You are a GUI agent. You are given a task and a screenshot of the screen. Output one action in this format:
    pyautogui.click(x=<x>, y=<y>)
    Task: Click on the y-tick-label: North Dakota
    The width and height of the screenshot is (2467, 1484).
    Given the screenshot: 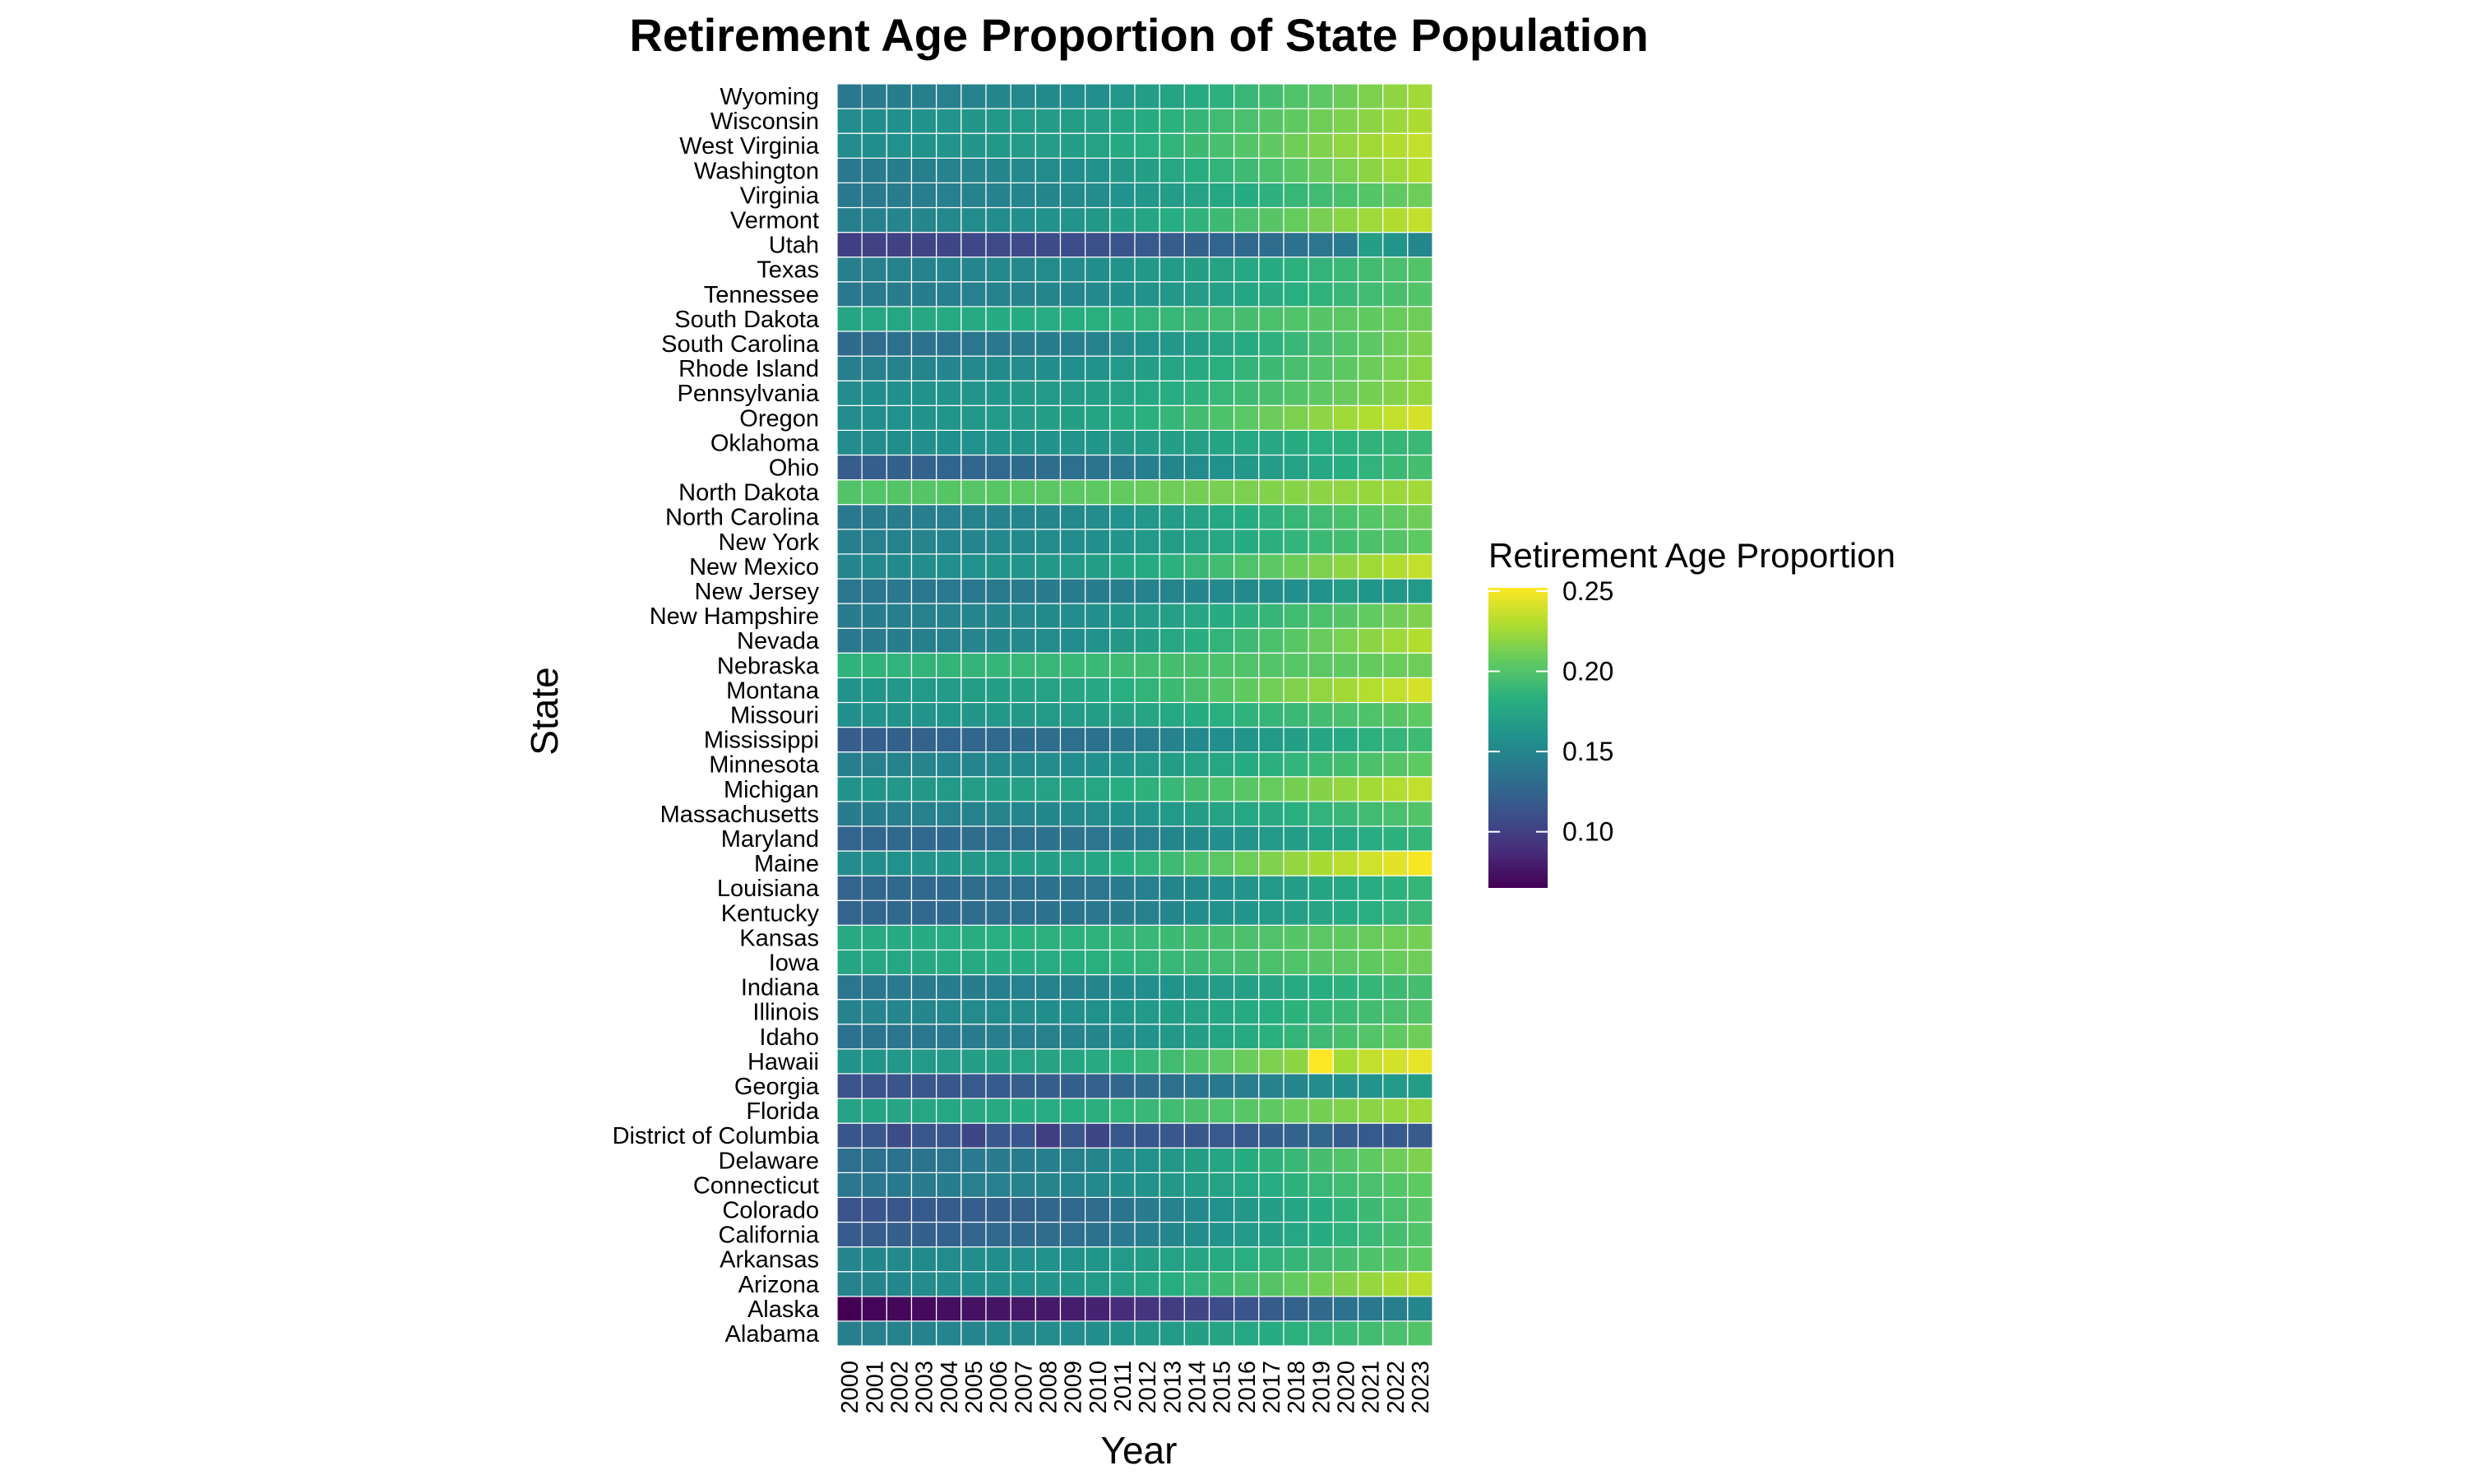 What is the action you would take?
    pyautogui.click(x=749, y=493)
    